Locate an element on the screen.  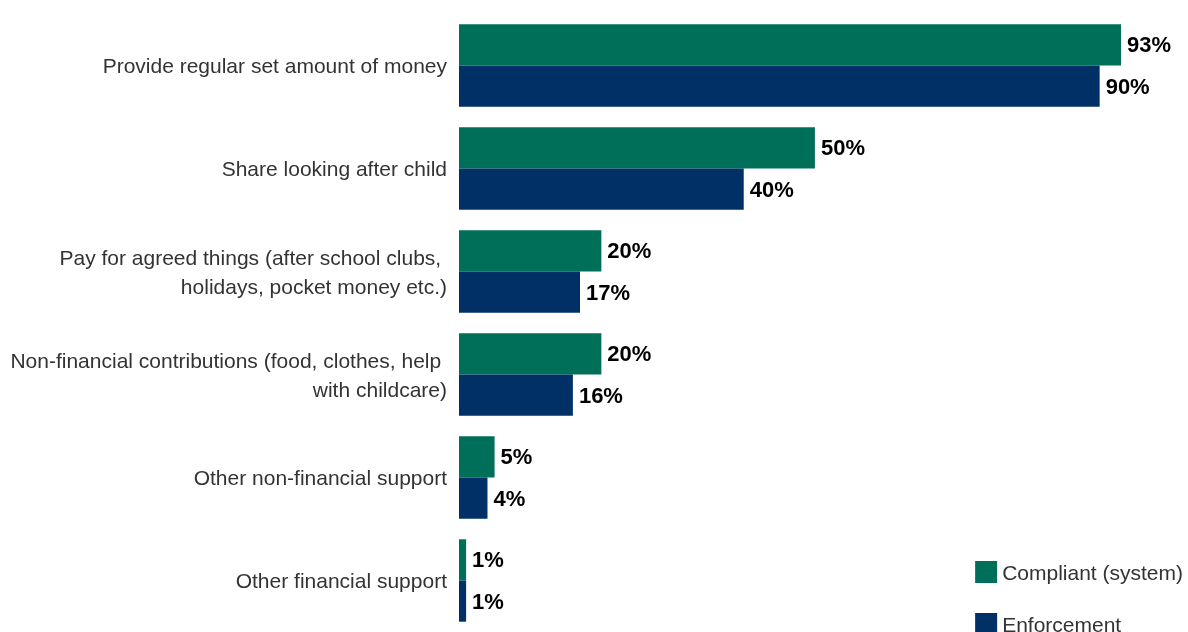
y-tick-label: Share looking after child is located at coordinates (334, 168).